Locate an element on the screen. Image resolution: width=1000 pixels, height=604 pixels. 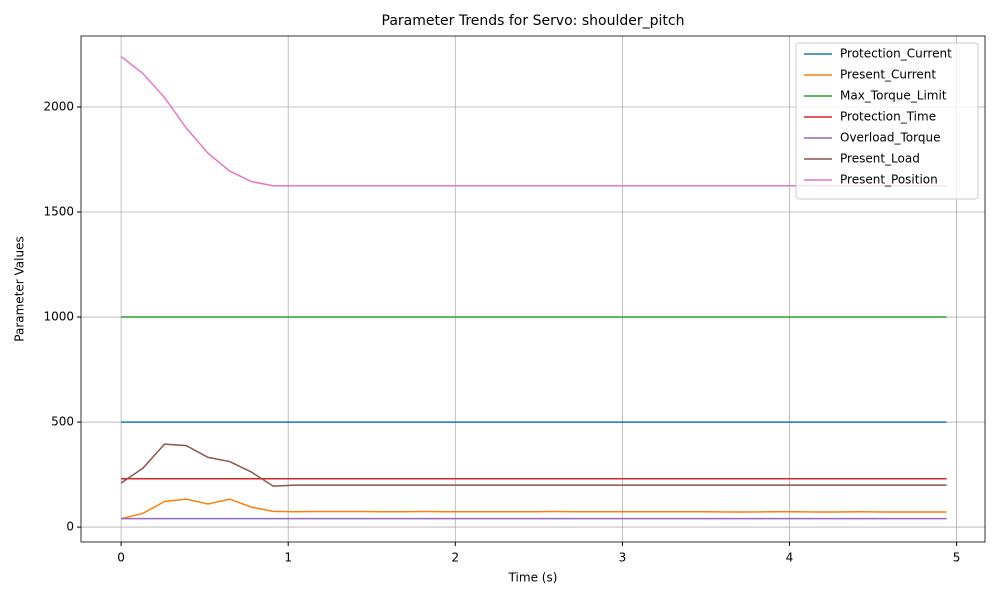
x-tick-label: 3 is located at coordinates (623, 558).